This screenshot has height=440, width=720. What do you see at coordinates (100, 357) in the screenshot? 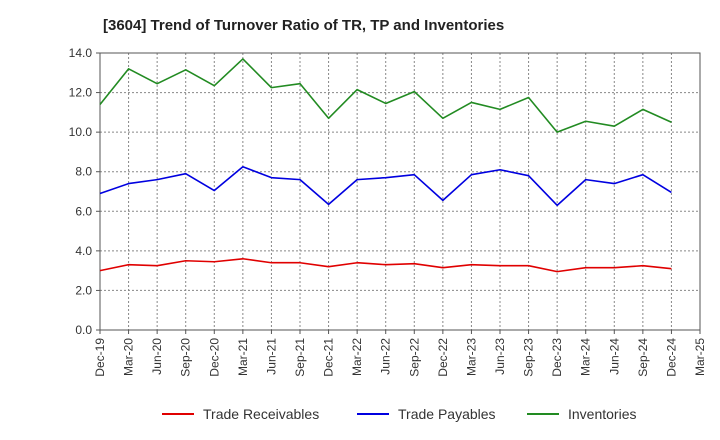
I see `x-tick-label: Dec-19` at bounding box center [100, 357].